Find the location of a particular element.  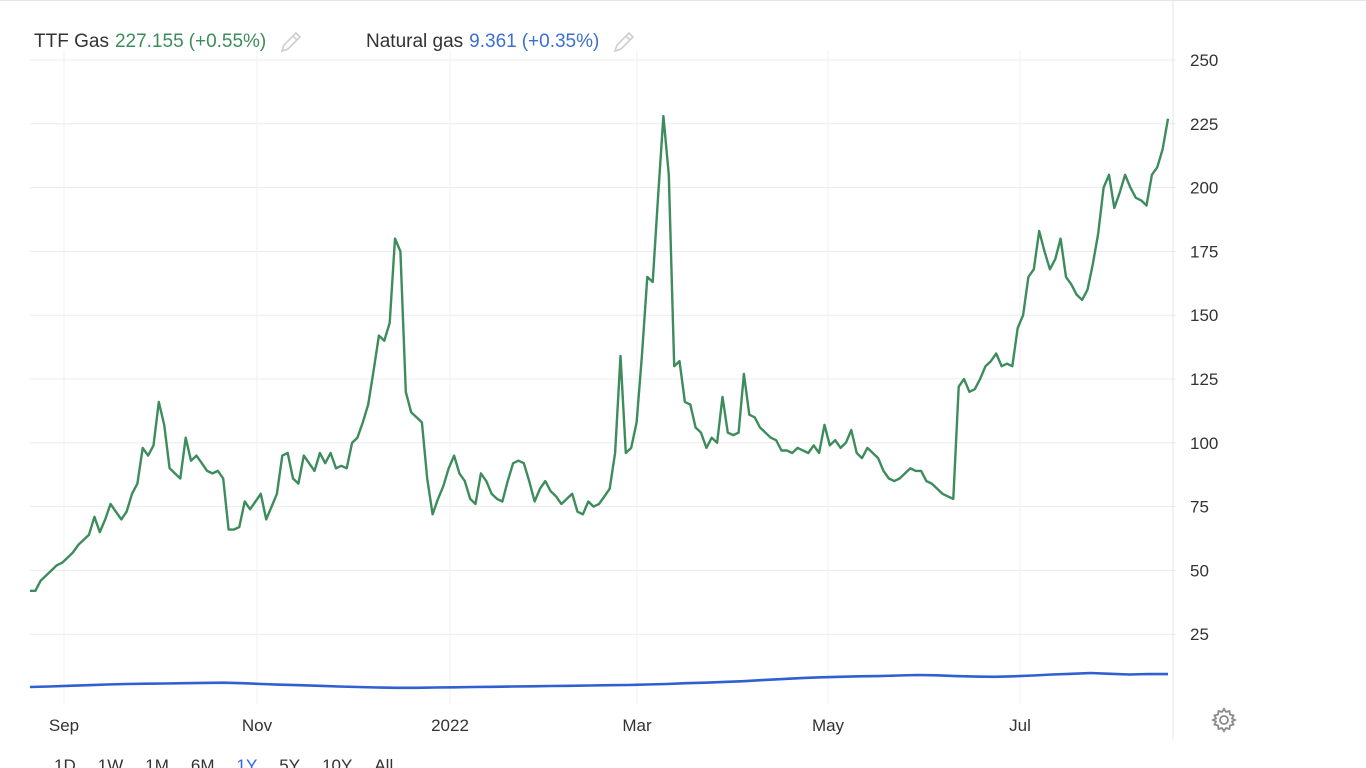

y-tick-label: 225 is located at coordinates (1204, 124).